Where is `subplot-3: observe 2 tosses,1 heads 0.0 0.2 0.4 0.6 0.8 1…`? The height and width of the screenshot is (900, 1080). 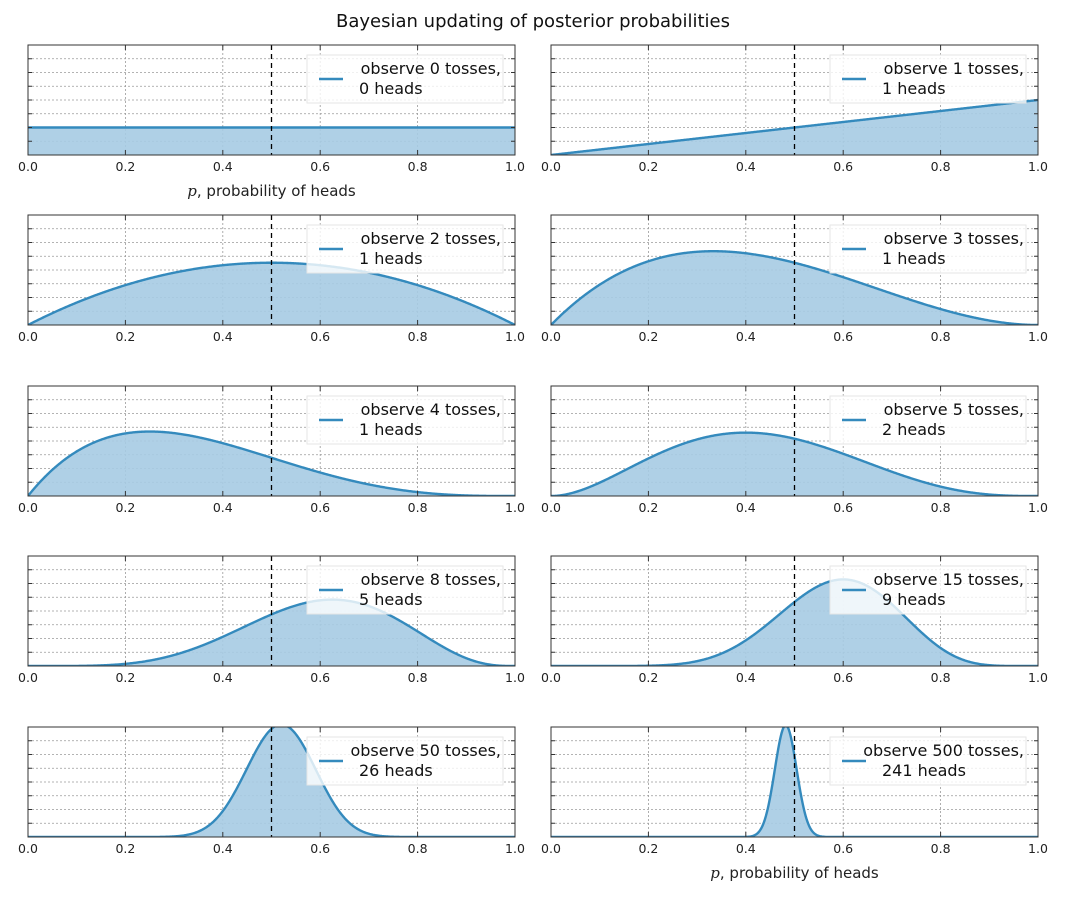 subplot-3: observe 2 tosses,1 heads 0.0 0.2 0.4 0.6 0.8 1… is located at coordinates (271, 279).